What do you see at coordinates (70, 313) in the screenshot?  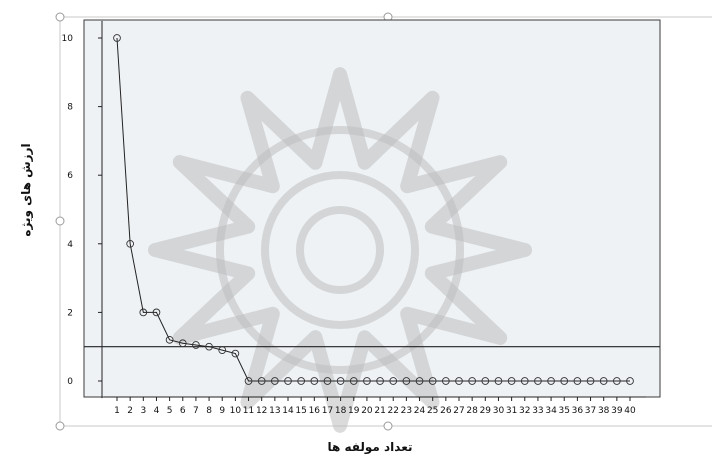 I see `y-tick-label: 2` at bounding box center [70, 313].